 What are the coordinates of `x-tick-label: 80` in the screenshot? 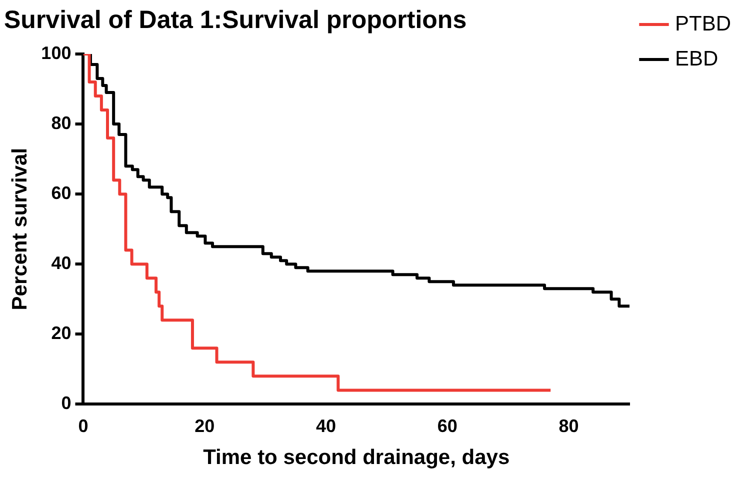 It's located at (568, 426).